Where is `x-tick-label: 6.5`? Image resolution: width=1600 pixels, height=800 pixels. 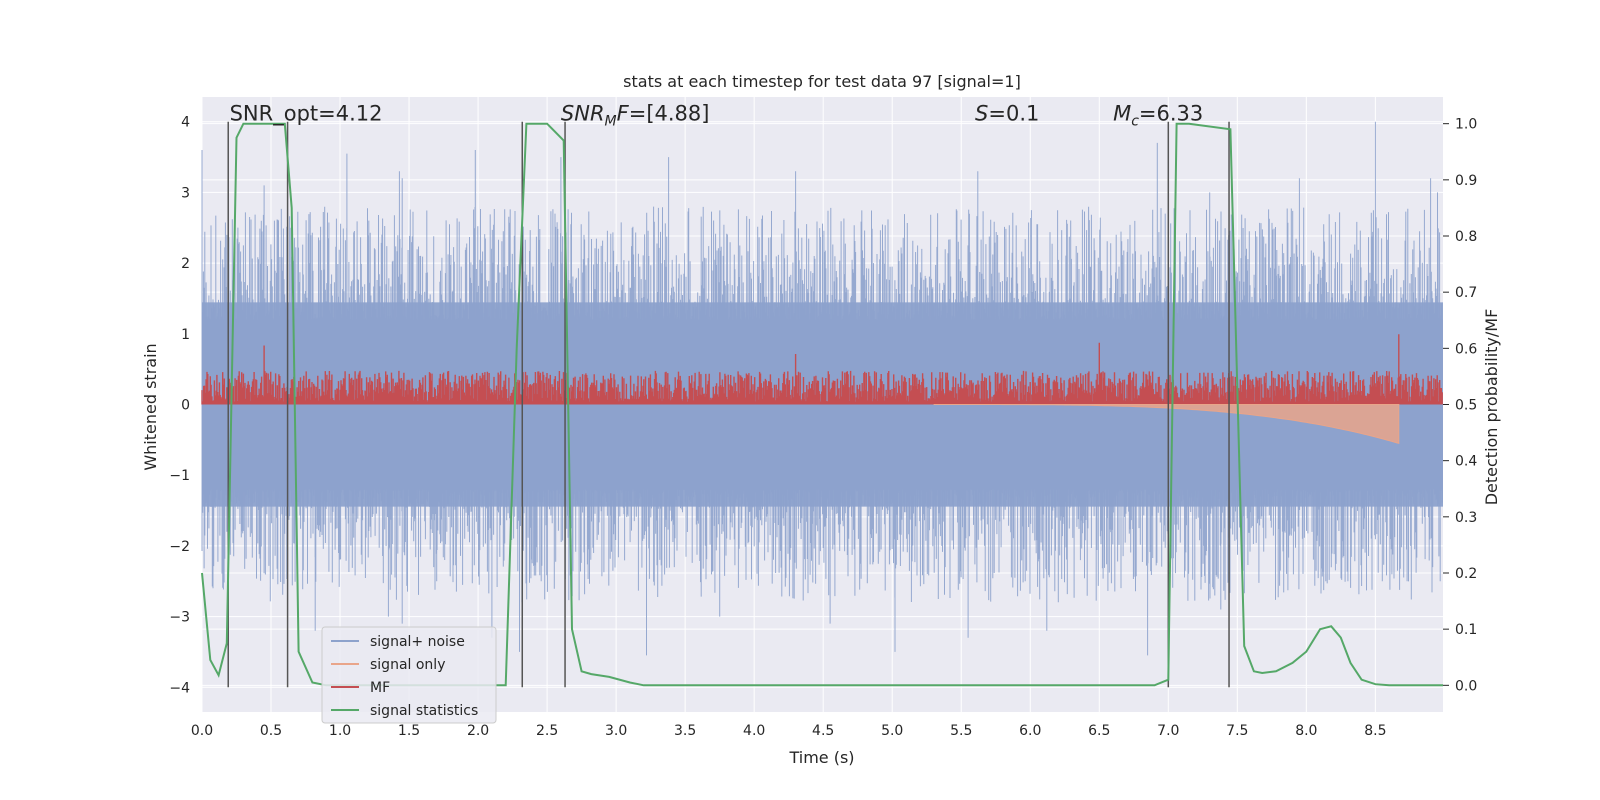 x-tick-label: 6.5 is located at coordinates (1099, 731).